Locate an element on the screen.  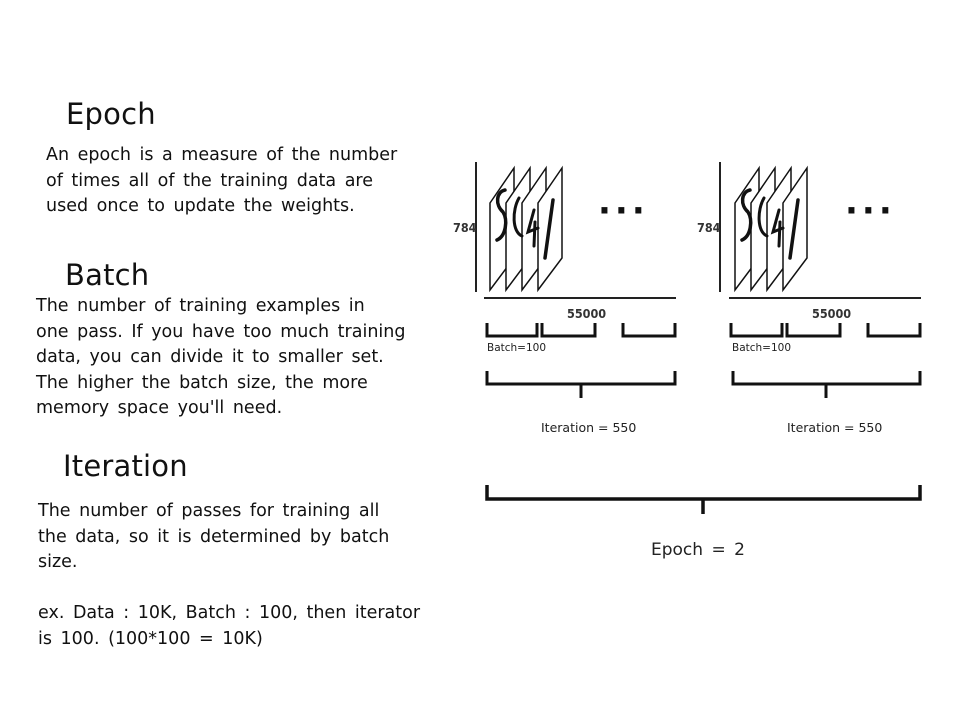
epoch-line: An epoch is a measure of the number is located at coordinates (222, 155).